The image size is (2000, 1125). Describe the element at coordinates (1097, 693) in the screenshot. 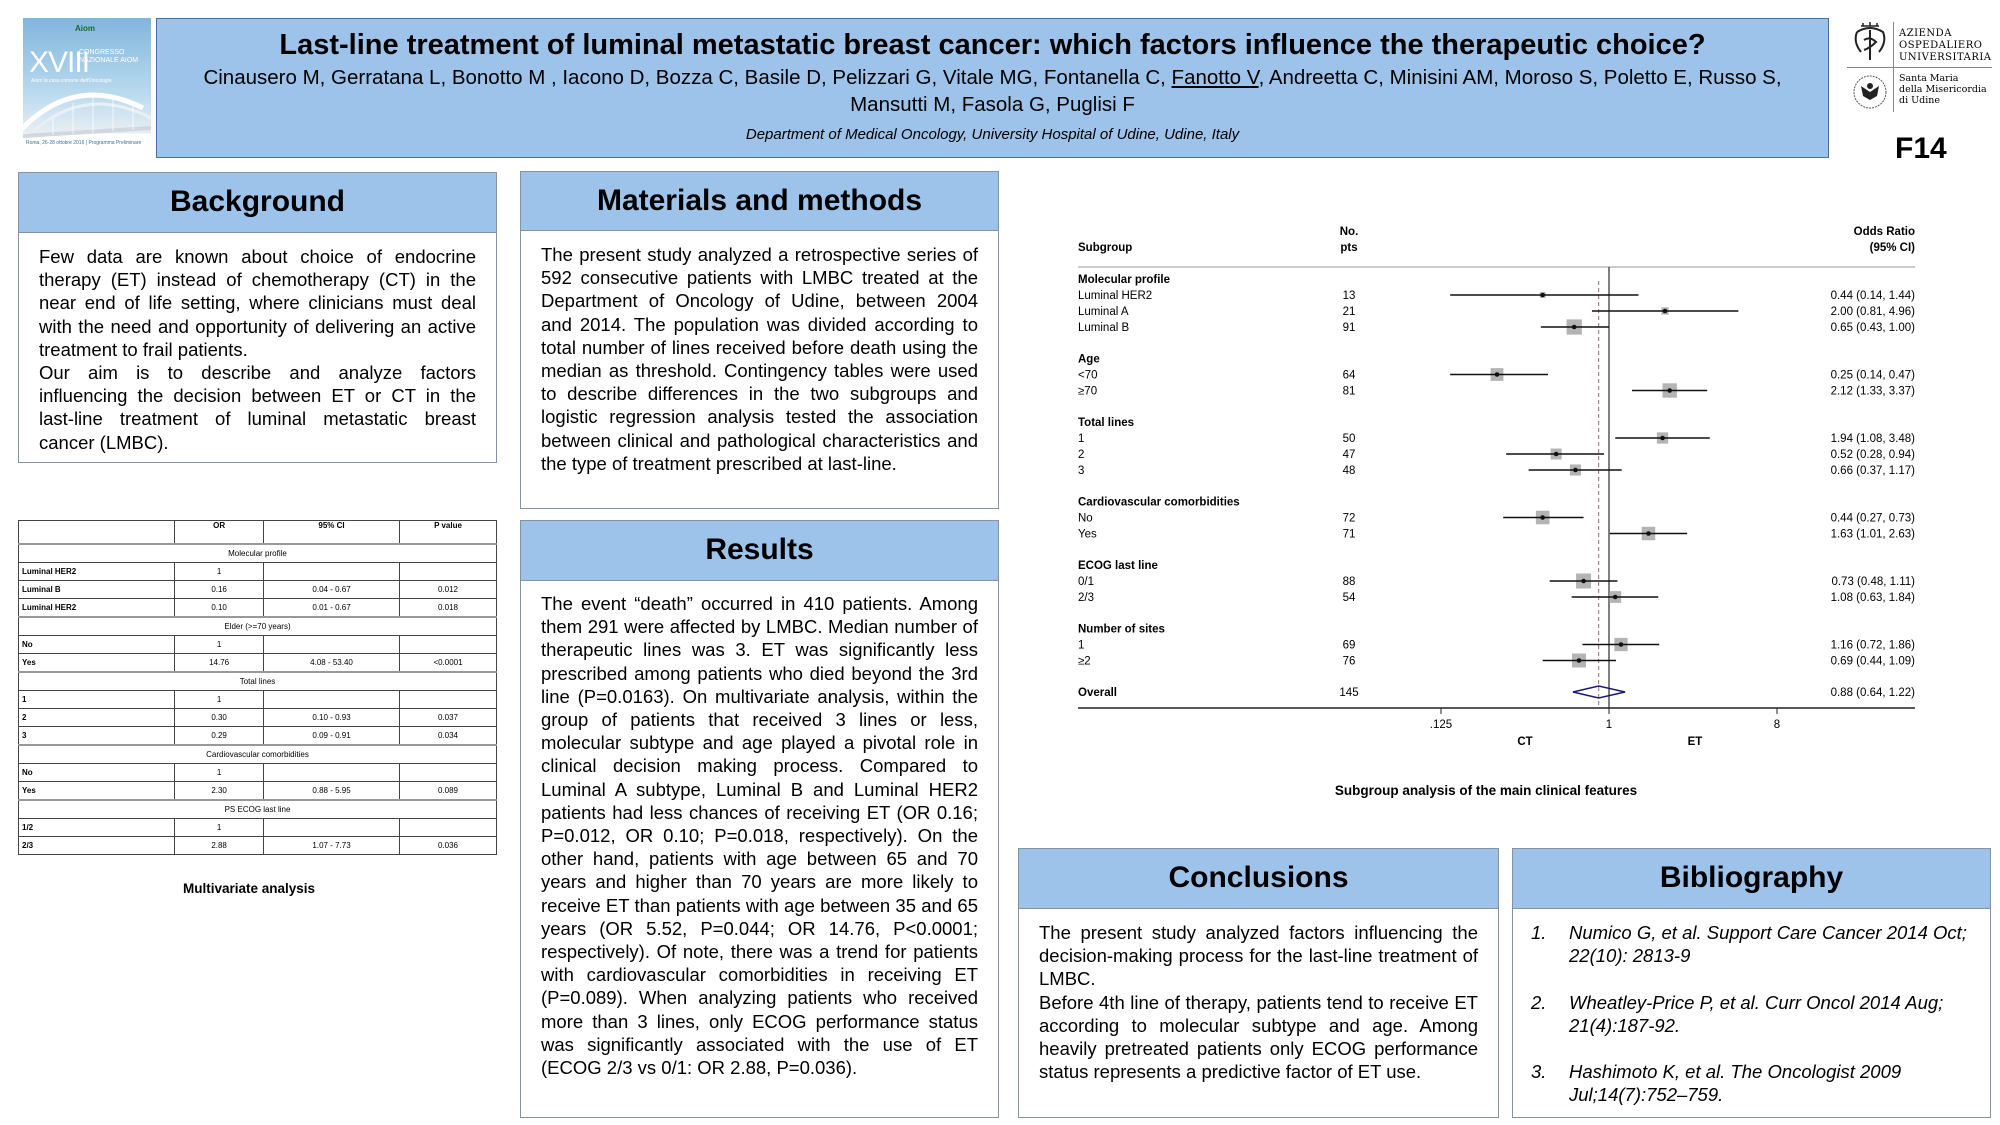

I see `overall-label: Overall` at that location.